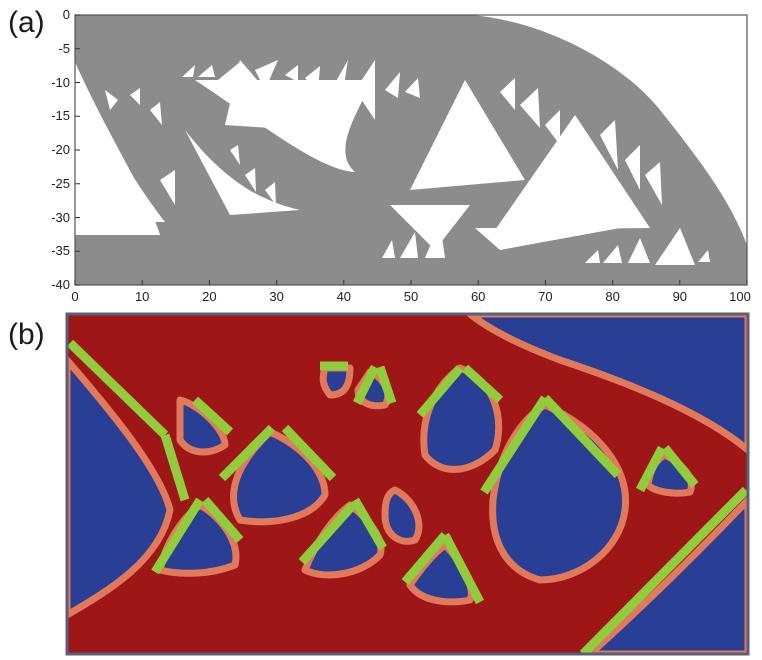  I want to click on x-tick-10: 100, so click(740, 296).